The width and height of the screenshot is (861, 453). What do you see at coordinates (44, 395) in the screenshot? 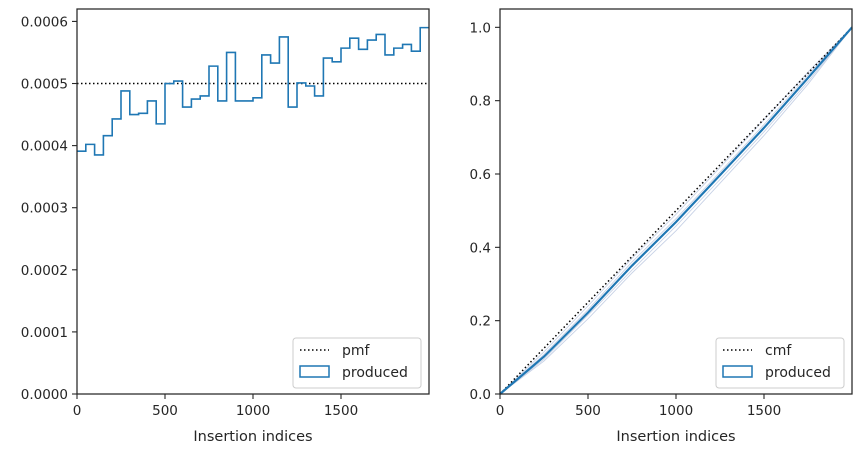
I see `y-tick-label: 0.0000` at bounding box center [44, 395].